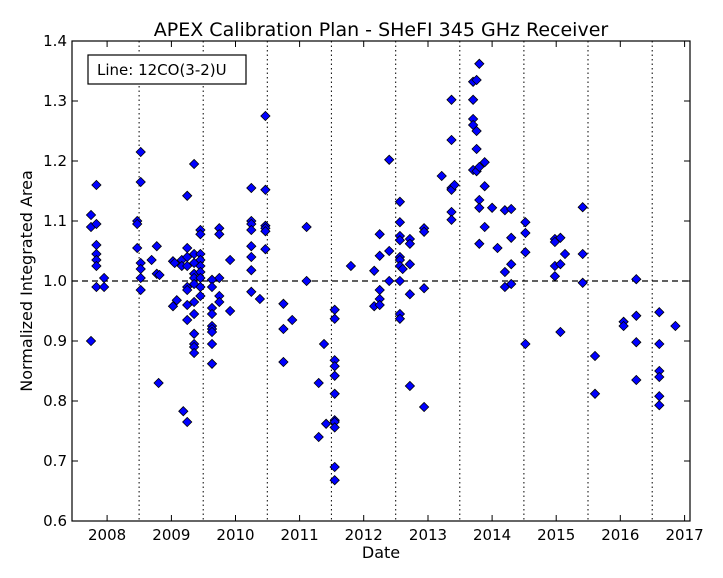 The height and width of the screenshot is (578, 723). What do you see at coordinates (171, 535) in the screenshot?
I see `x-tick-label: 2009` at bounding box center [171, 535].